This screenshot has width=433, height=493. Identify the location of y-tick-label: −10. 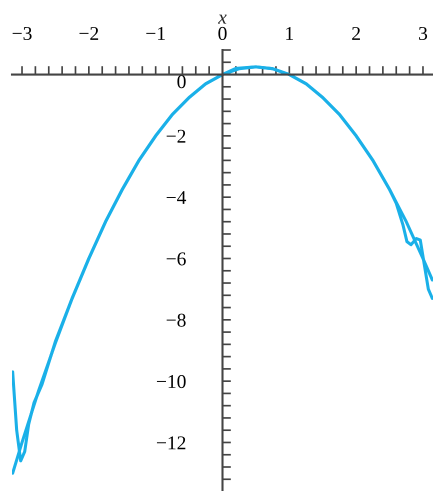
(171, 381).